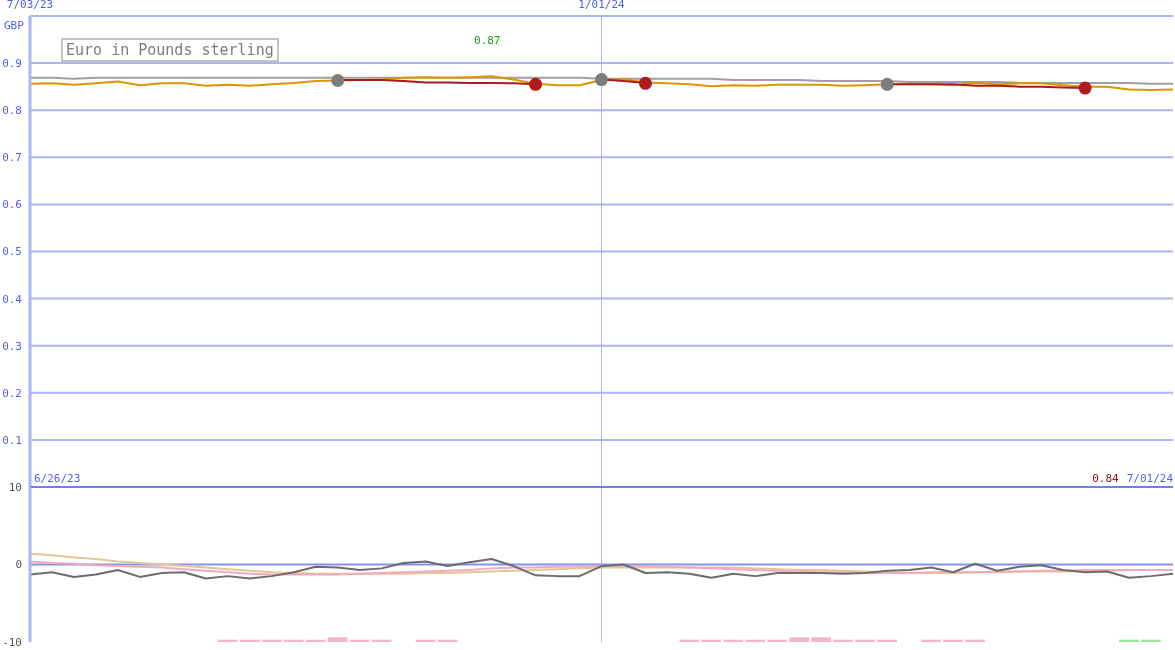 The width and height of the screenshot is (1175, 650). What do you see at coordinates (12, 111) in the screenshot?
I see `y-tick-label: 0.8` at bounding box center [12, 111].